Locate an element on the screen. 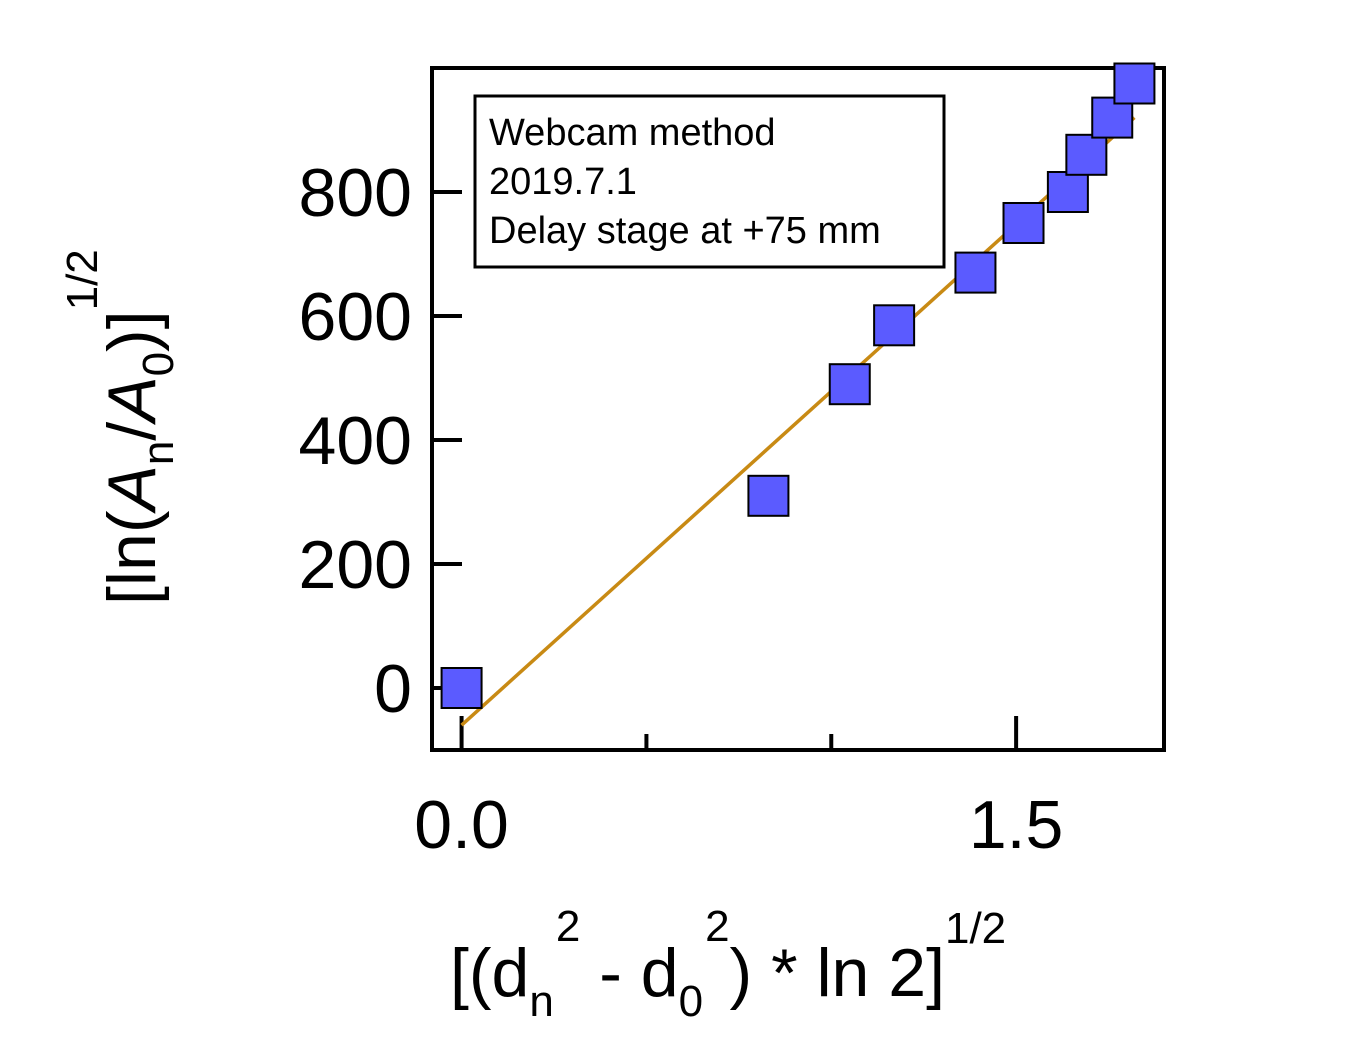  x-tick-label: 1.5 is located at coordinates (1016, 825).